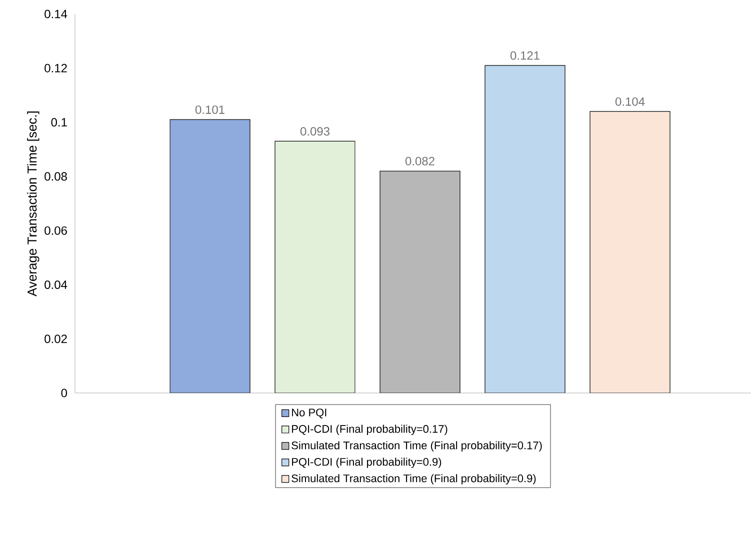  Describe the element at coordinates (55, 176) in the screenshot. I see `y-tick-label: 0.08` at that location.